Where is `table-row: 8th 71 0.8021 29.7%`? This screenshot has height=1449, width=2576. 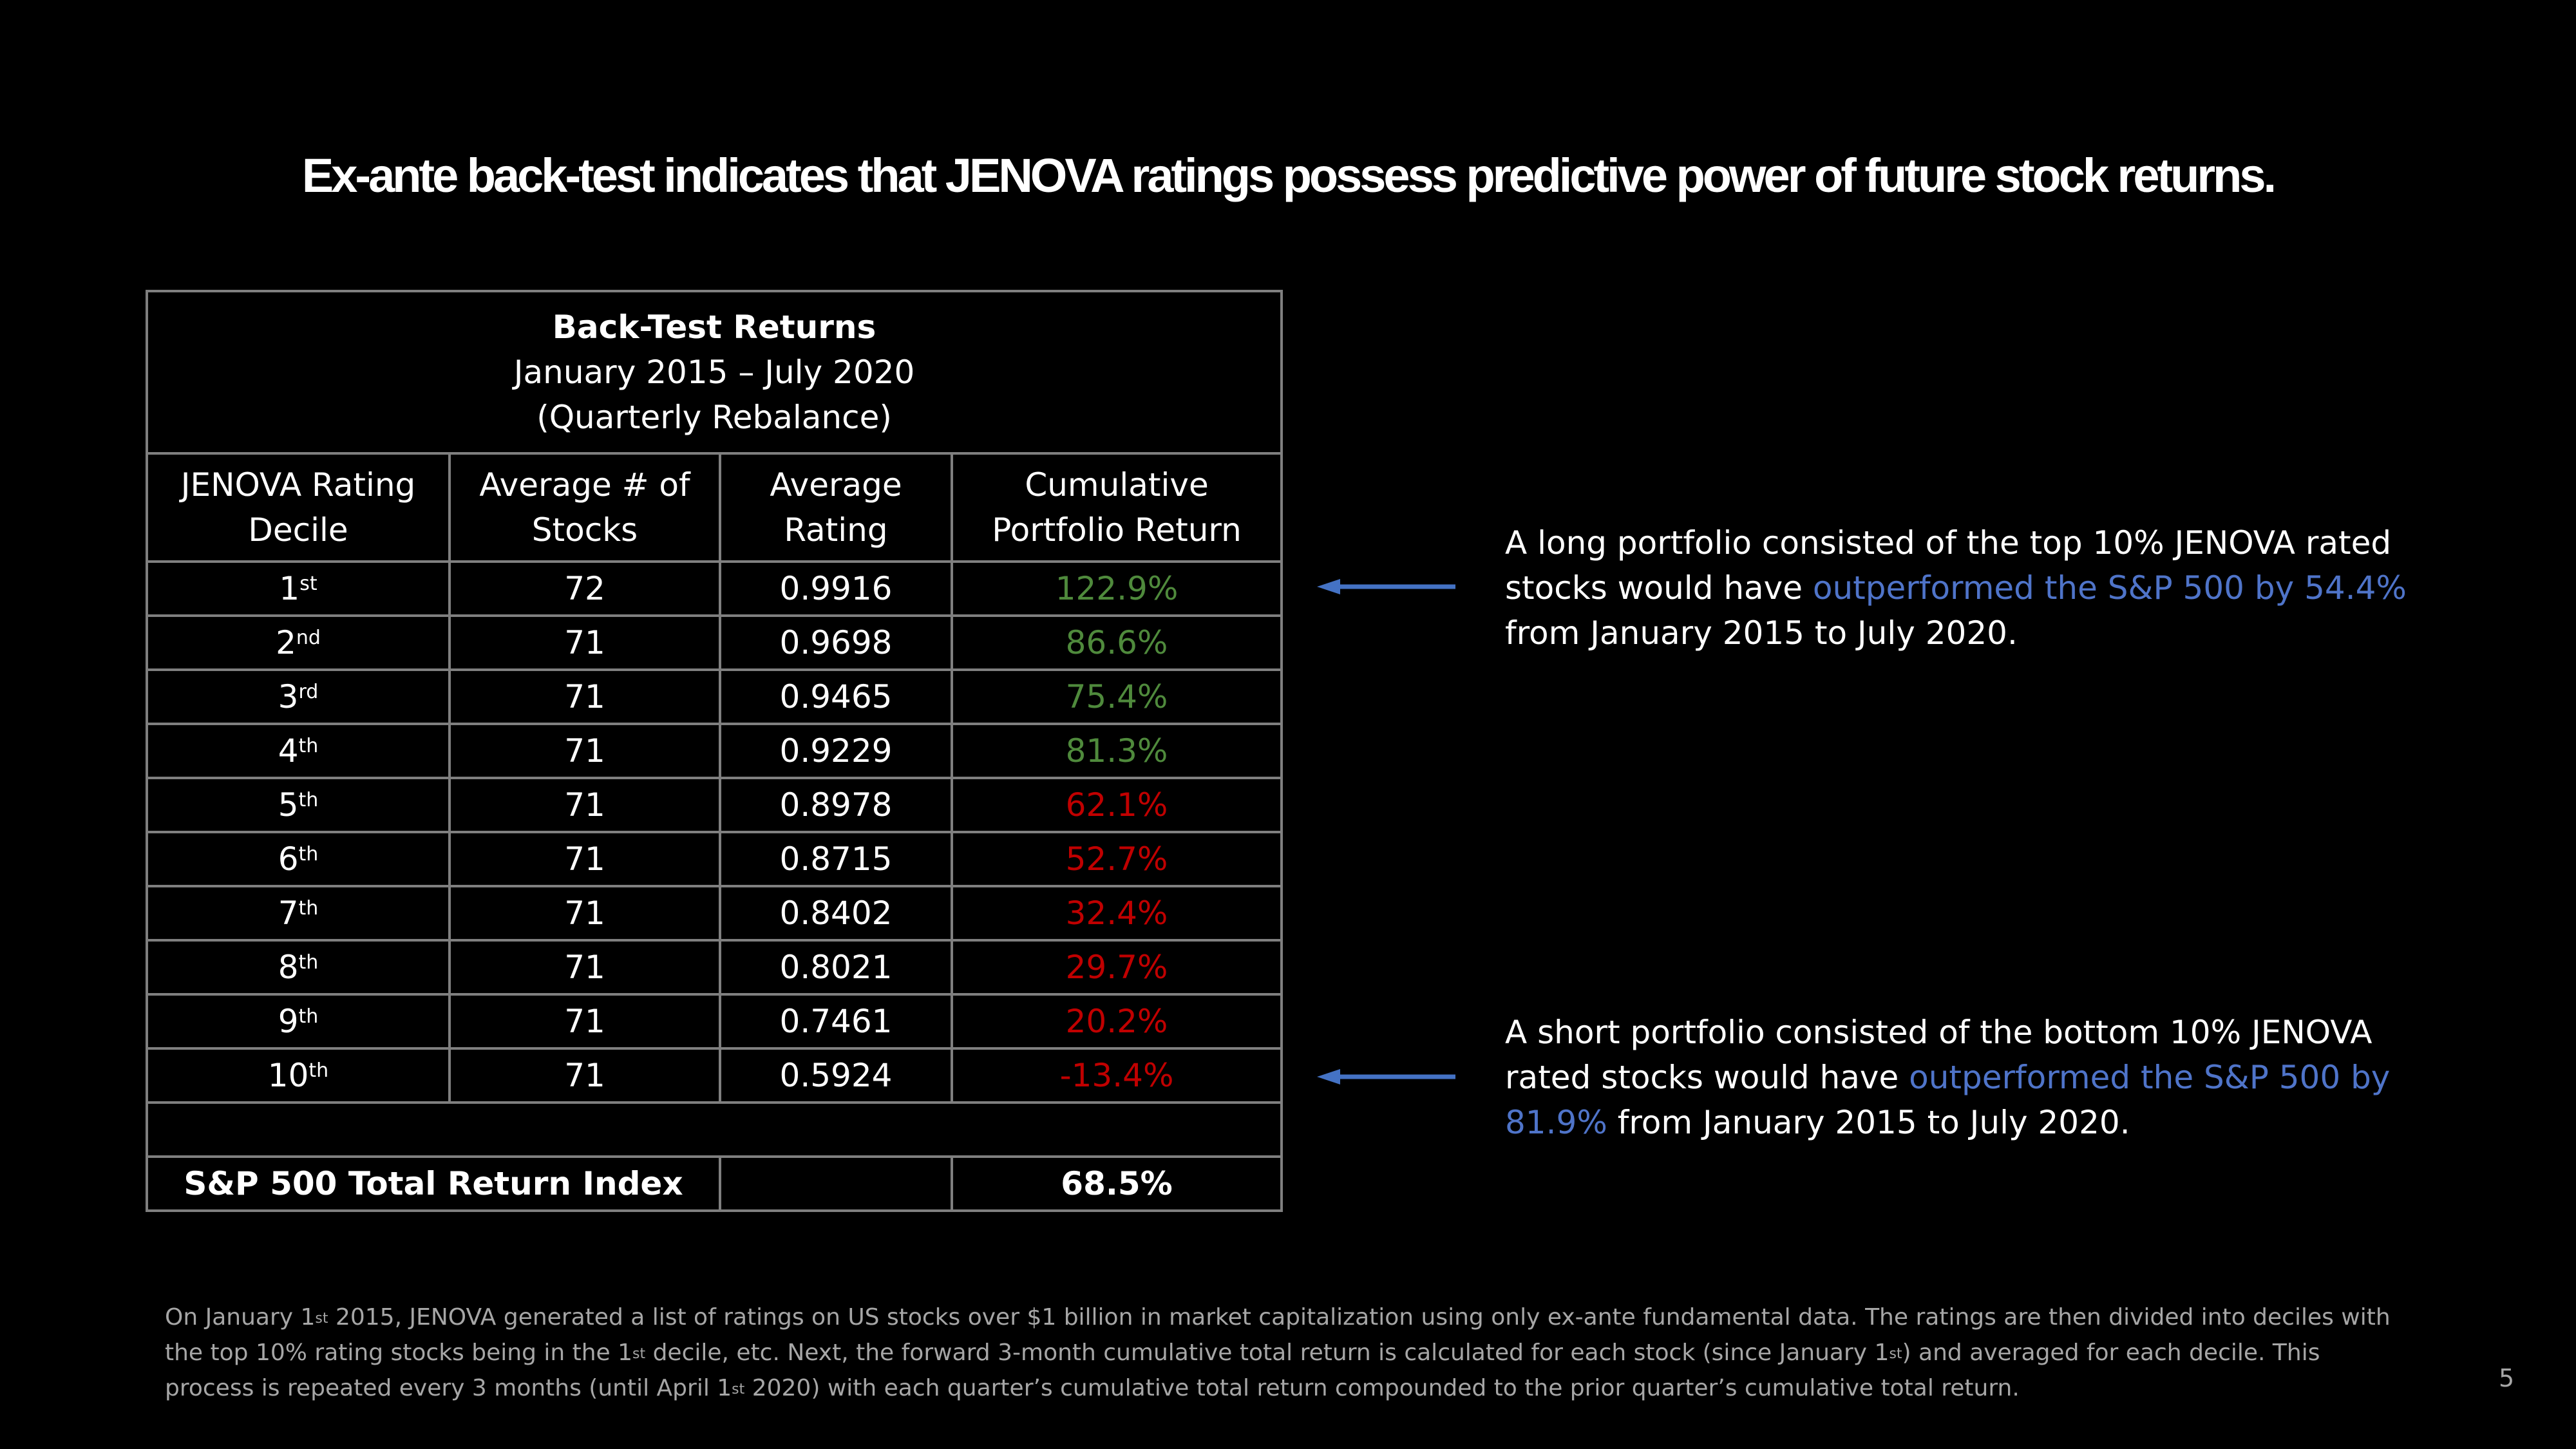 table-row: 8th 71 0.8021 29.7% is located at coordinates (715, 968).